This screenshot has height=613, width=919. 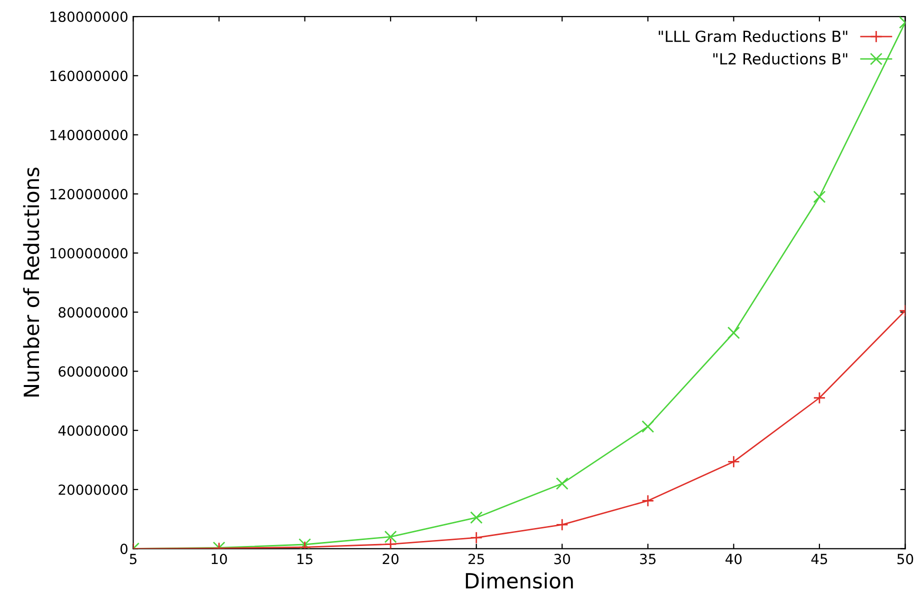 I want to click on x-tick-label: 45, so click(x=819, y=559).